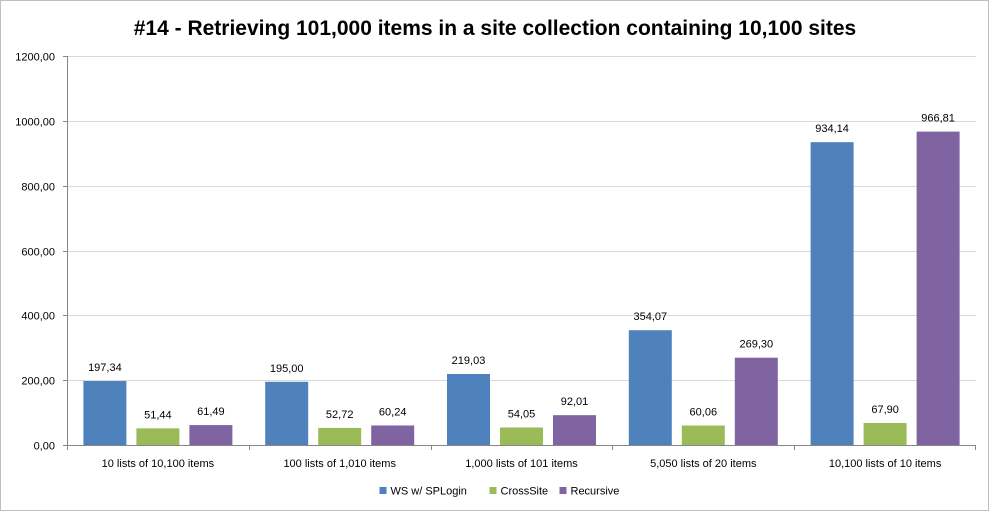  I want to click on x-category-label: 10 lists of 10,100 items, so click(158, 464).